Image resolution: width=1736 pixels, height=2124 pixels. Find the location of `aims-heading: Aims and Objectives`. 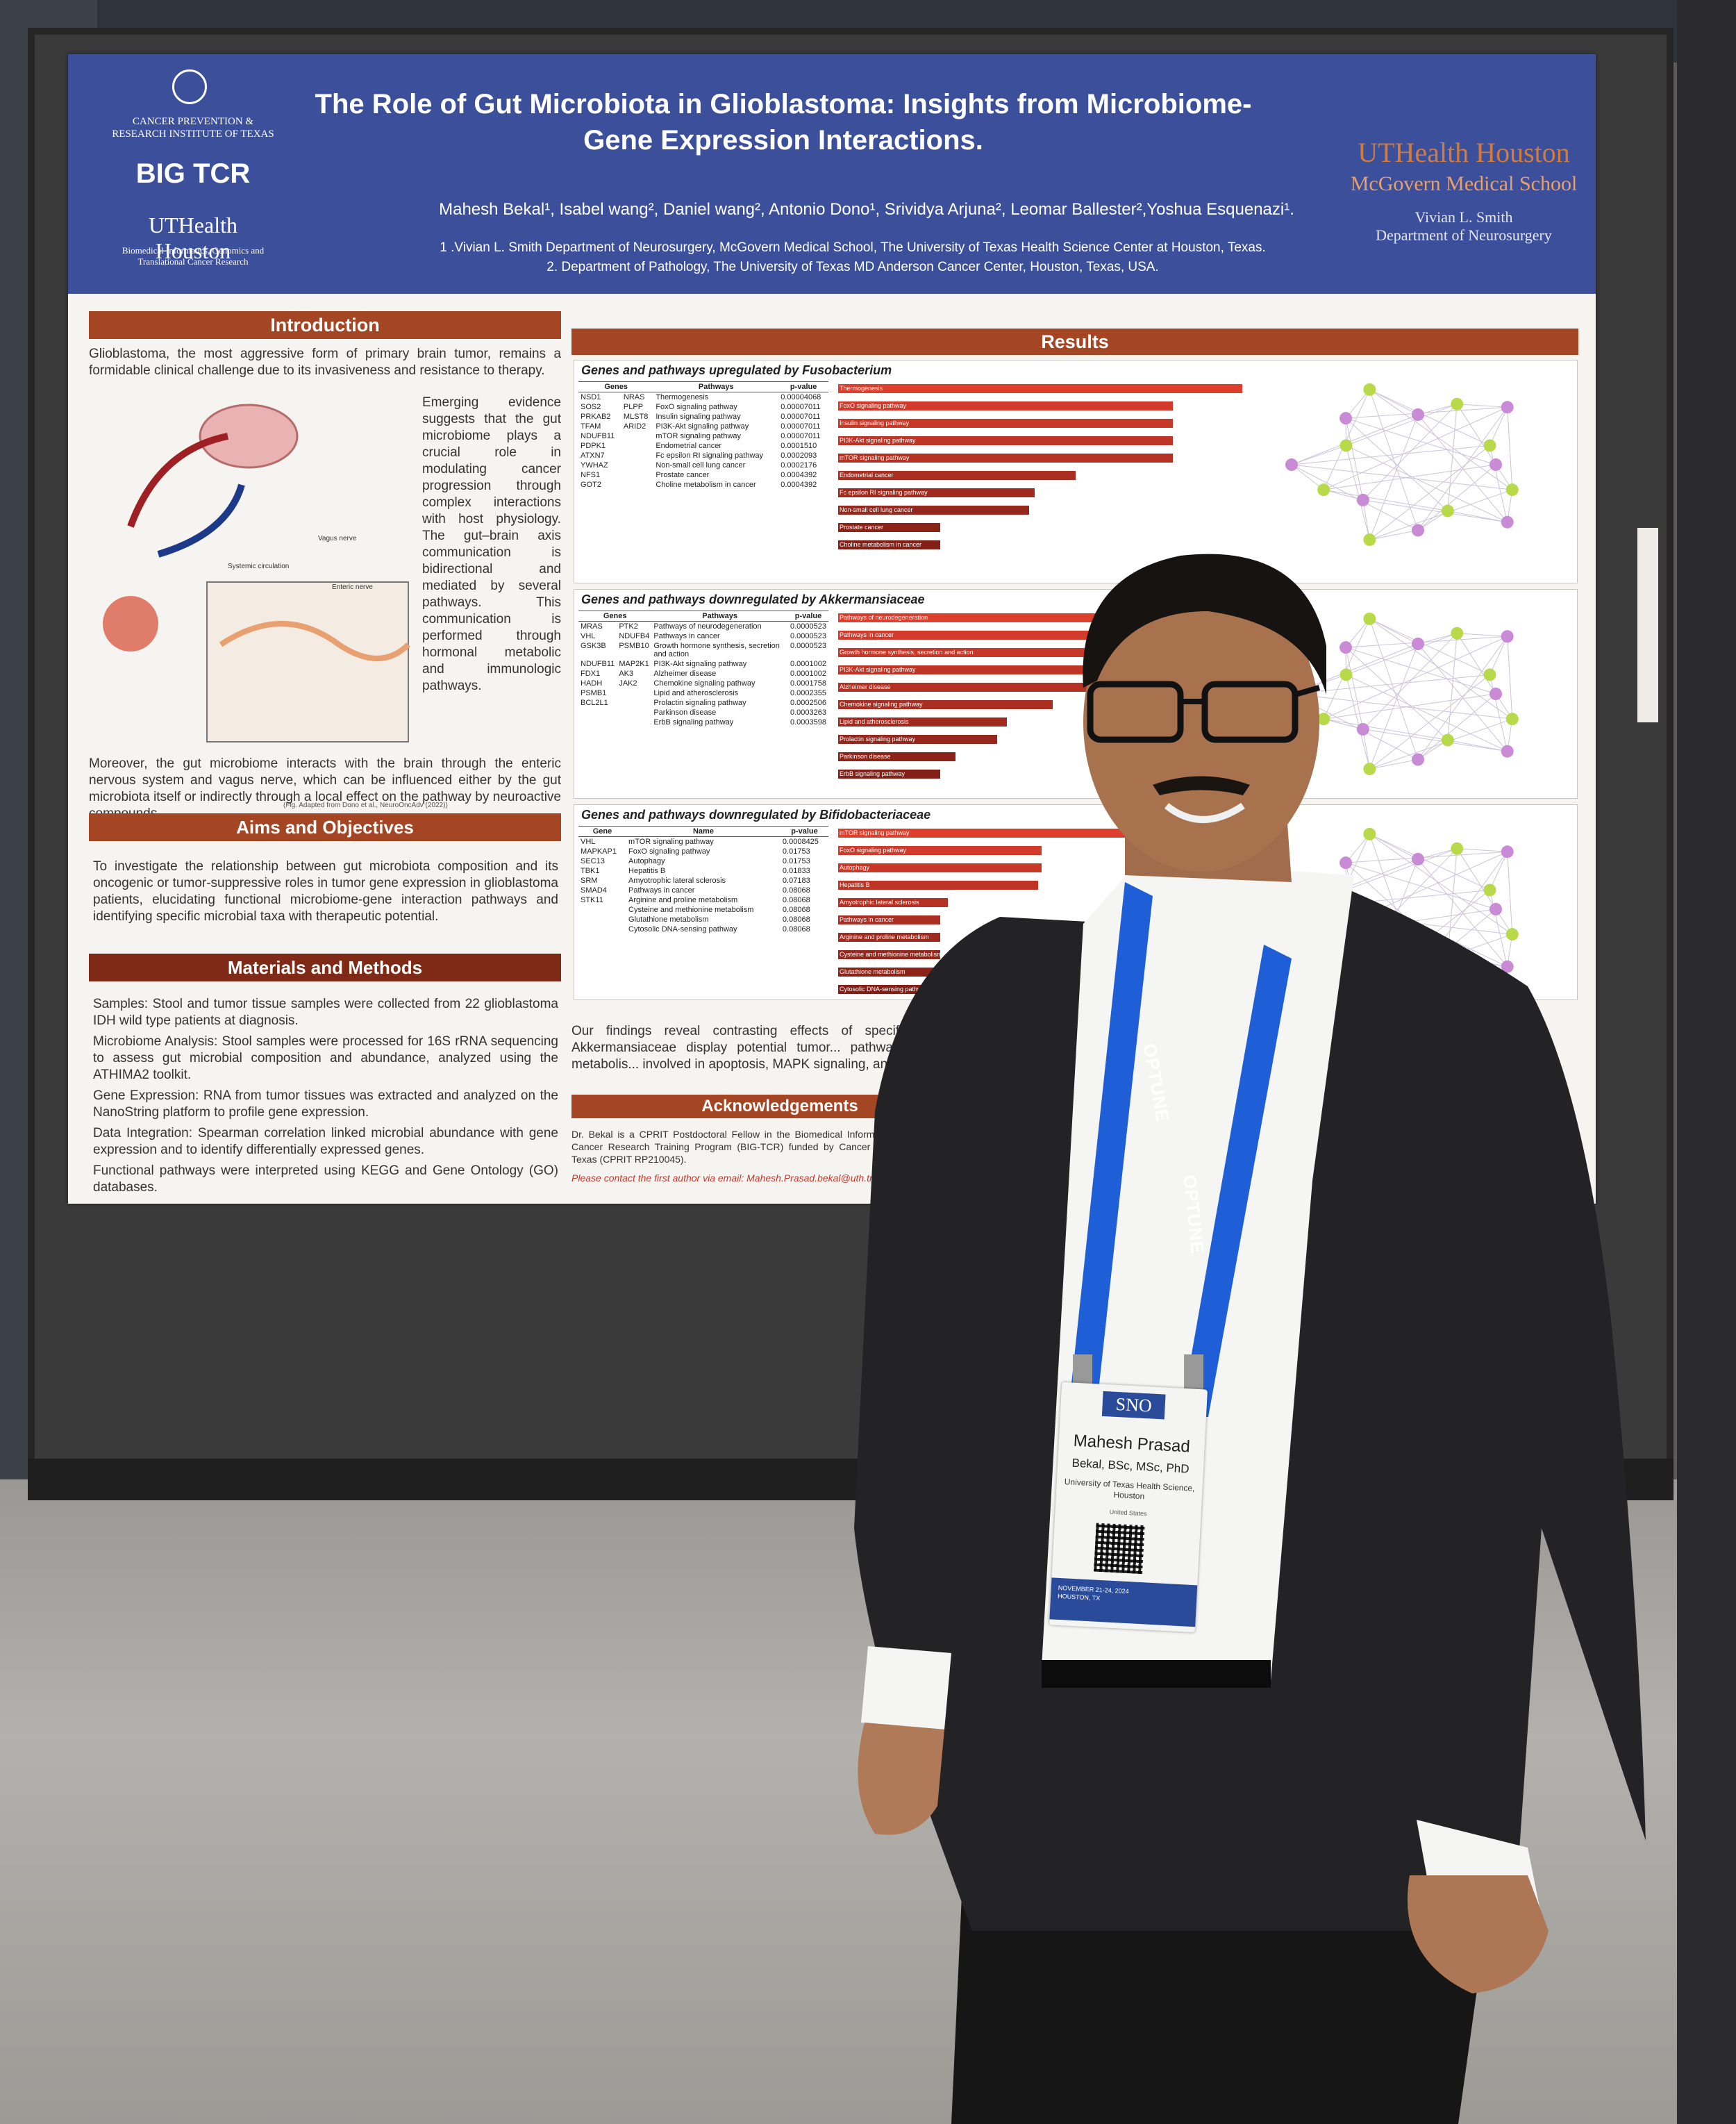

aims-heading: Aims and Objectives is located at coordinates (325, 827).